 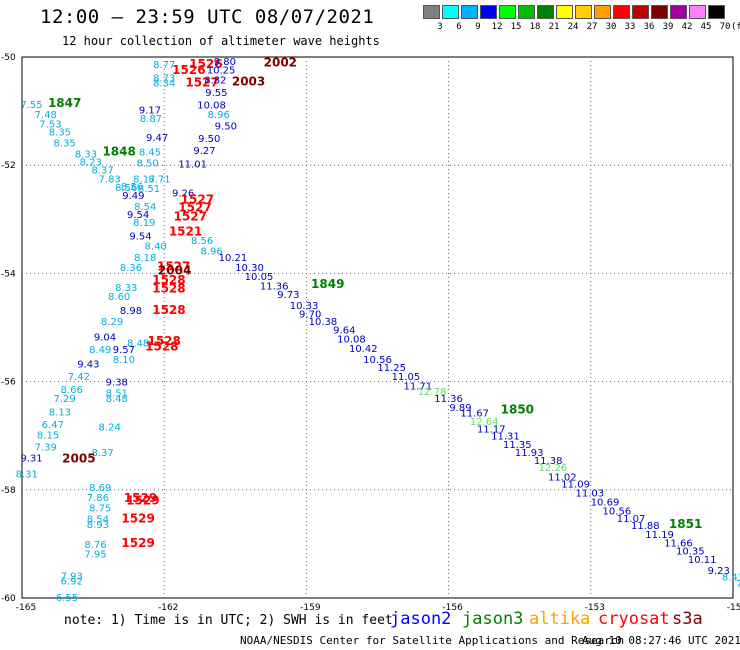 What do you see at coordinates (432, 392) in the screenshot?
I see `wave-height-label: 12.78` at bounding box center [432, 392].